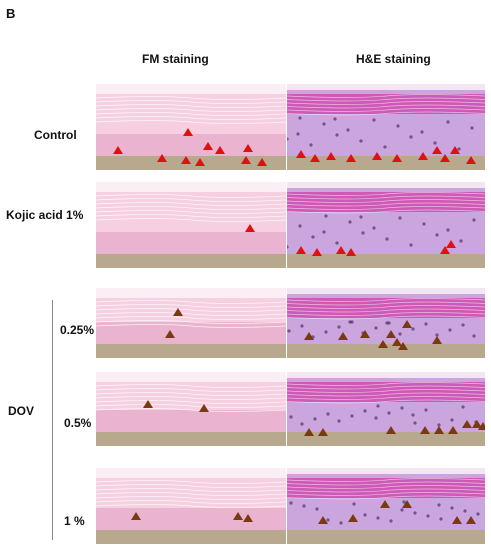 The width and height of the screenshot is (491, 550). I want to click on row-label-dov-1: 1 %, so click(74, 521).